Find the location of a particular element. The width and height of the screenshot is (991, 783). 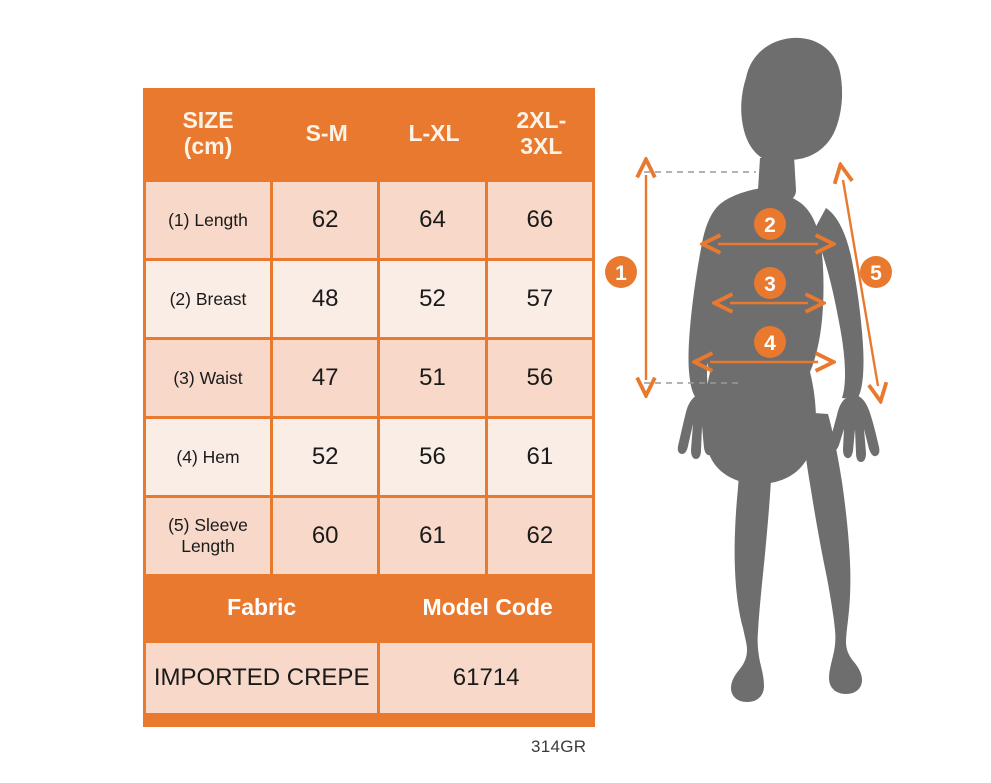

header-cell-2xl-3xl: 2XL- 3XL is located at coordinates (541, 133).